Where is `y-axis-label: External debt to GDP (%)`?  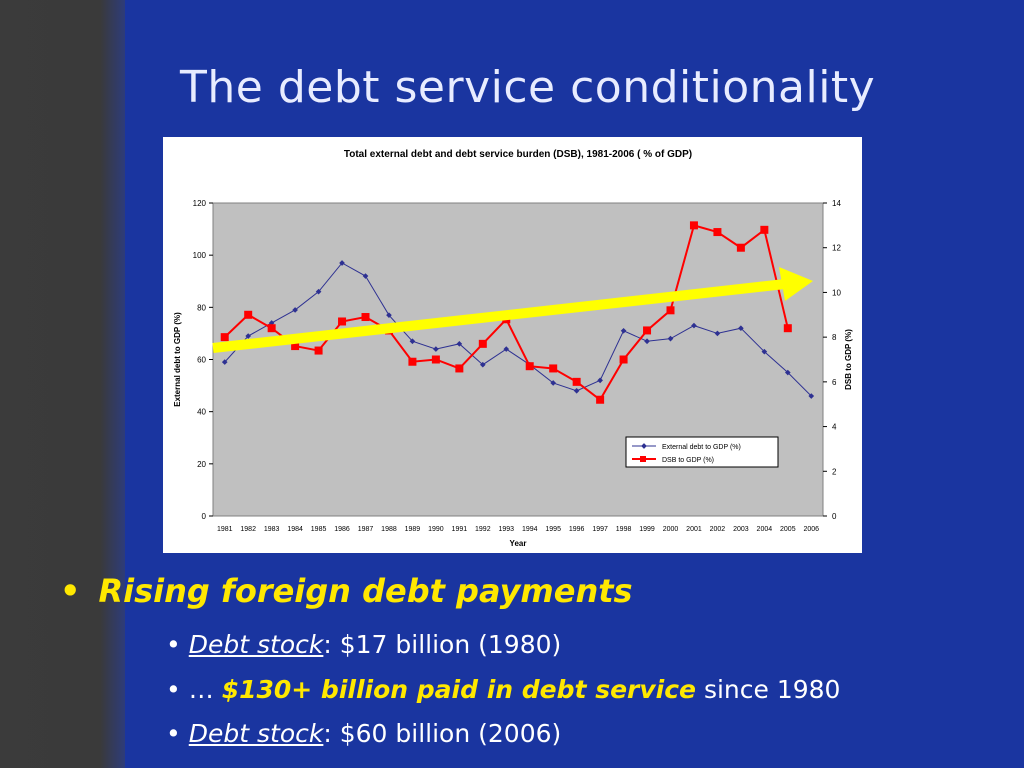 y-axis-label: External debt to GDP (%) is located at coordinates (177, 359).